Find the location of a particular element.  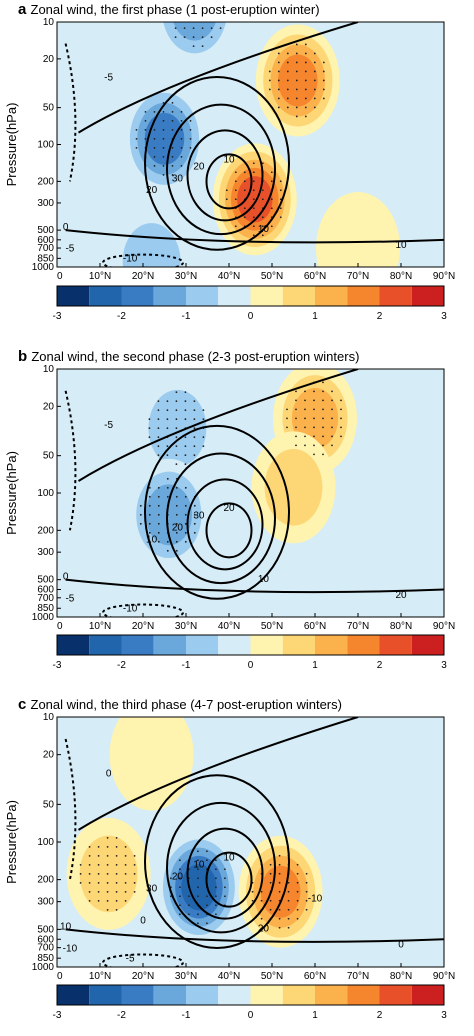

colorbar-frame is located at coordinates (250, 645).